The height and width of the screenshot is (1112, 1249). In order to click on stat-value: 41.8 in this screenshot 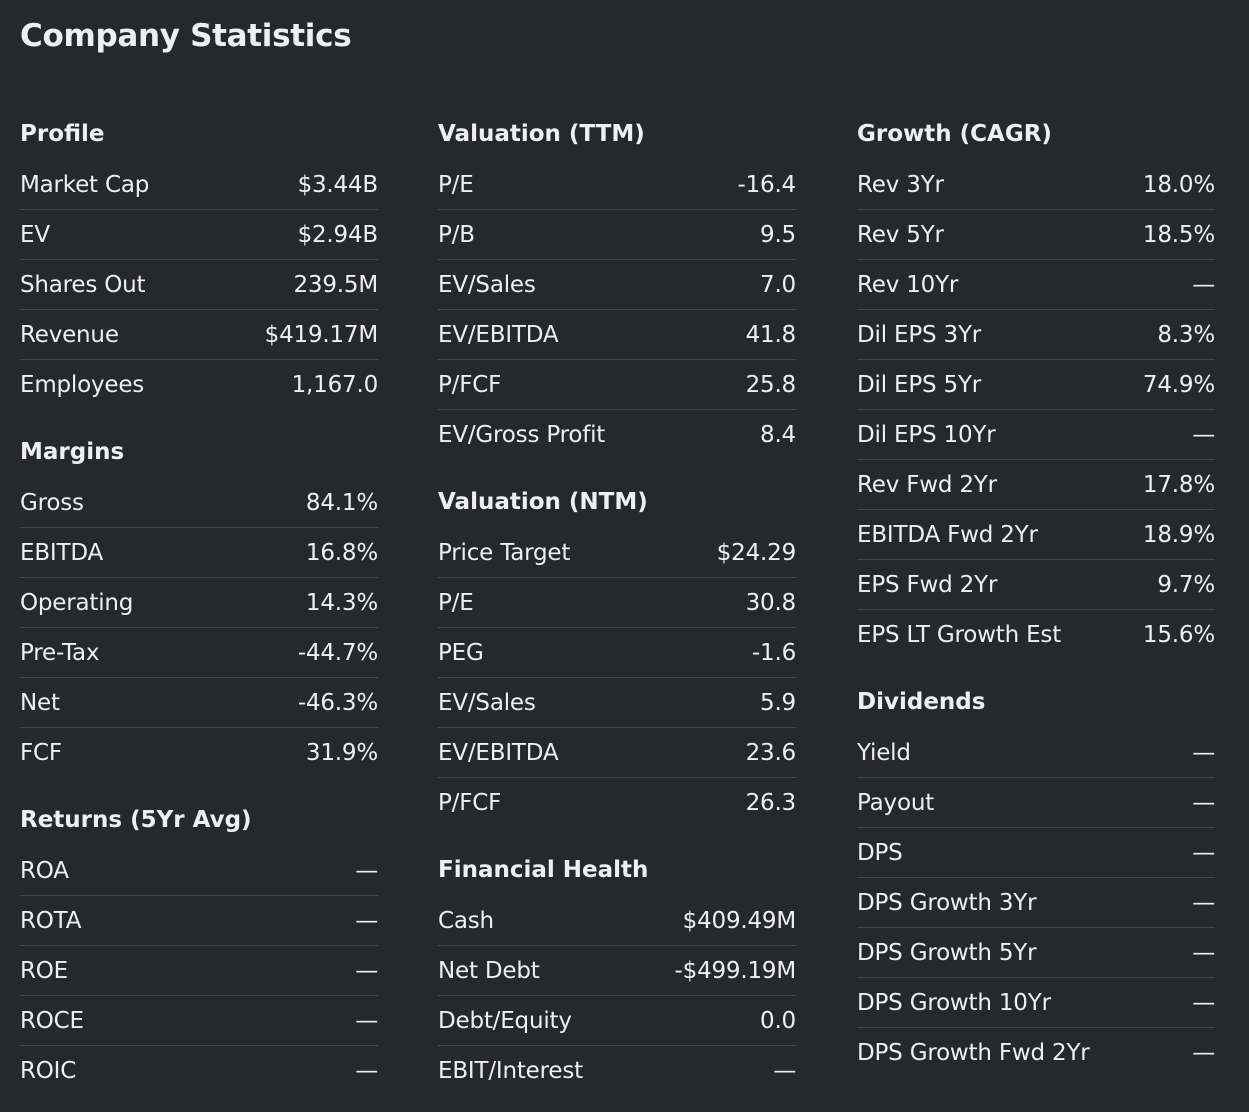, I will do `click(771, 334)`.